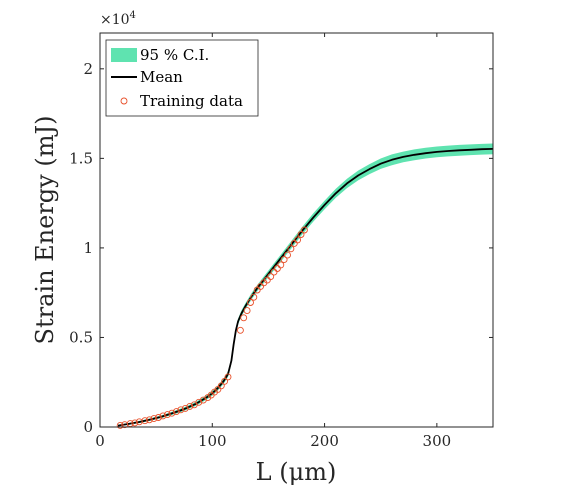 The height and width of the screenshot is (493, 574). Describe the element at coordinates (437, 441) in the screenshot. I see `x-tick-label: 300` at that location.